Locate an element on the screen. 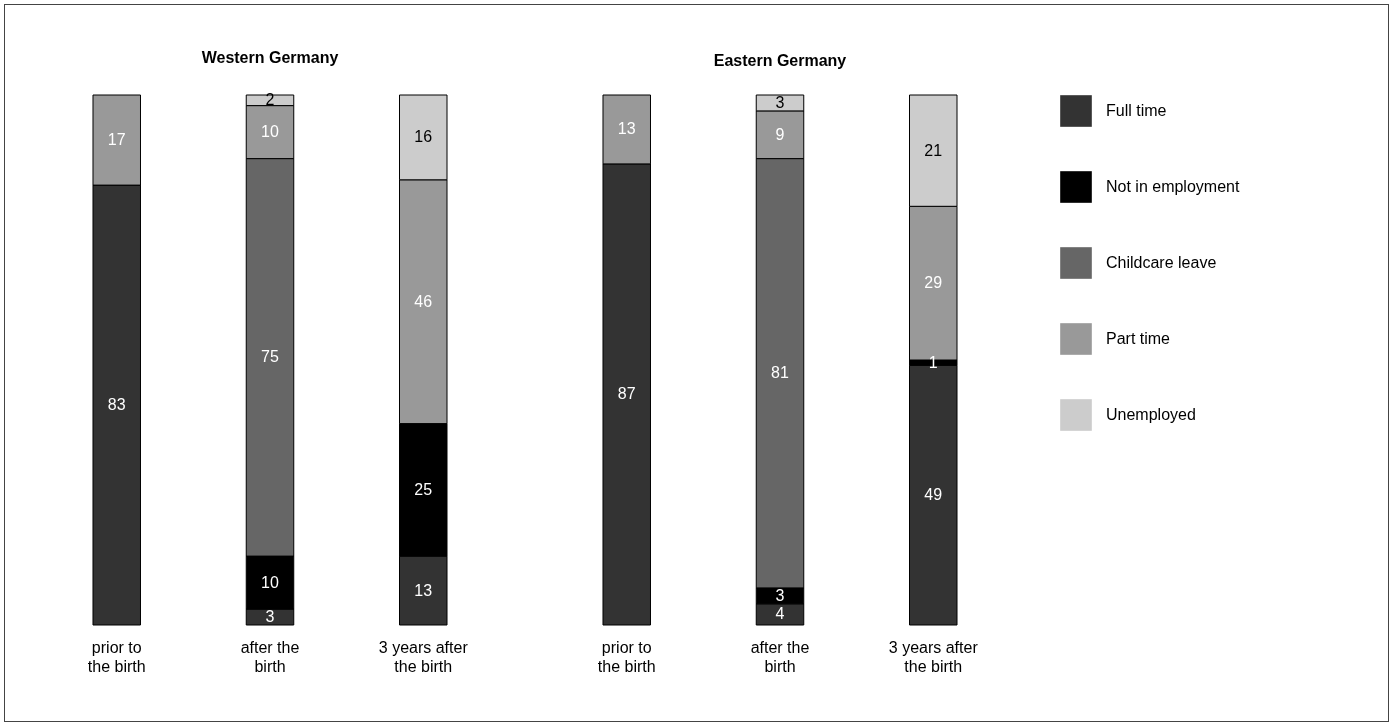  legend-label: Unemployed is located at coordinates (1151, 414).